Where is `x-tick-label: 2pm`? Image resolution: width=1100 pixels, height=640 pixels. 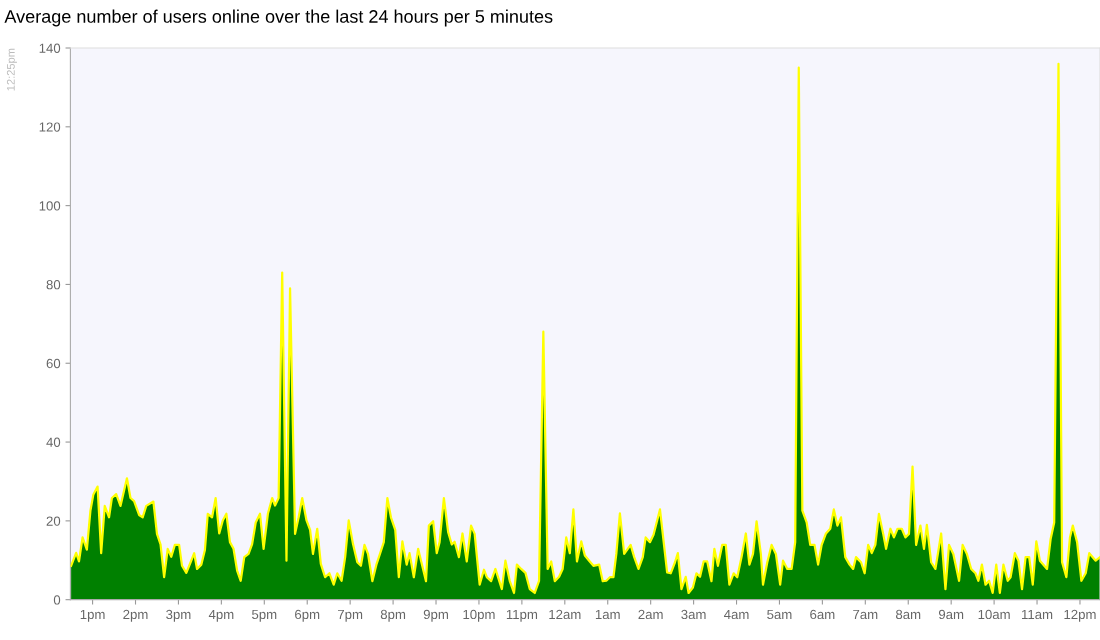 x-tick-label: 2pm is located at coordinates (135, 615).